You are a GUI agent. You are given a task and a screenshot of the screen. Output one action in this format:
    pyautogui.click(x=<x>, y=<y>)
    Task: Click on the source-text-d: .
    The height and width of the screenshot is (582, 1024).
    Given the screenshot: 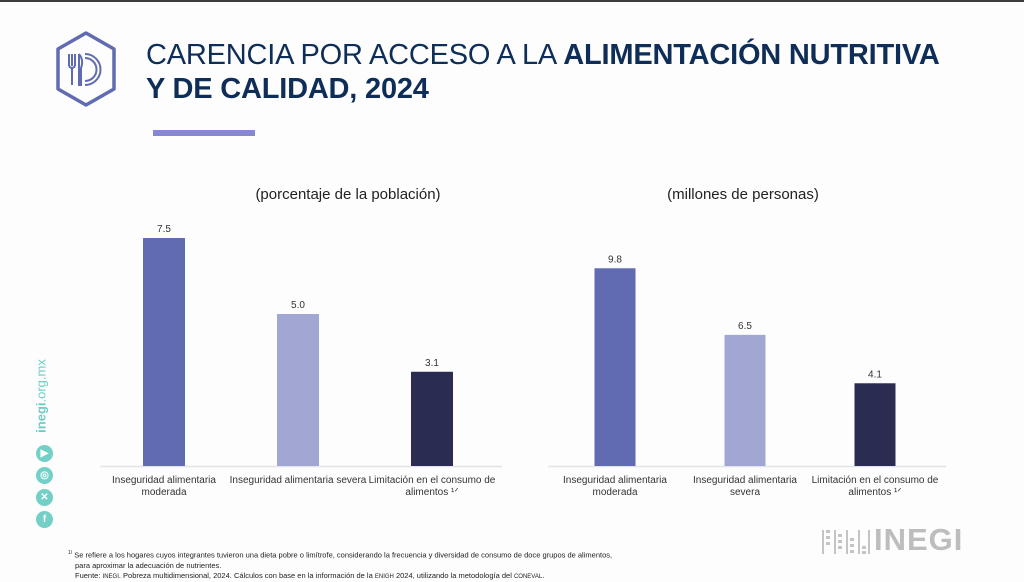 What is the action you would take?
    pyautogui.click(x=543, y=575)
    